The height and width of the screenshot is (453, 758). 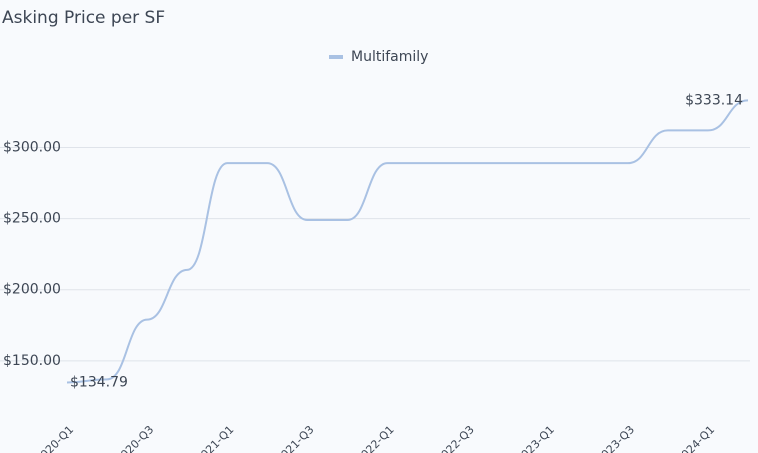 I want to click on y-tick-label: $300.00, so click(x=32, y=148).